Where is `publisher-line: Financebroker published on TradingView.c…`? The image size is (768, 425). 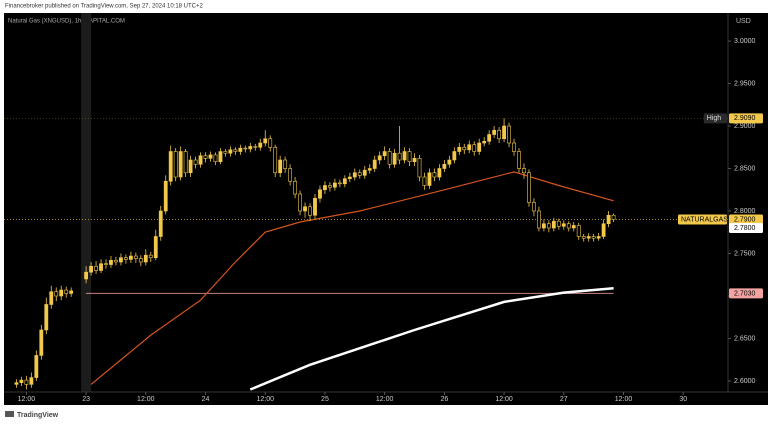 publisher-line: Financebroker published on TradingView.c… is located at coordinates (104, 7).